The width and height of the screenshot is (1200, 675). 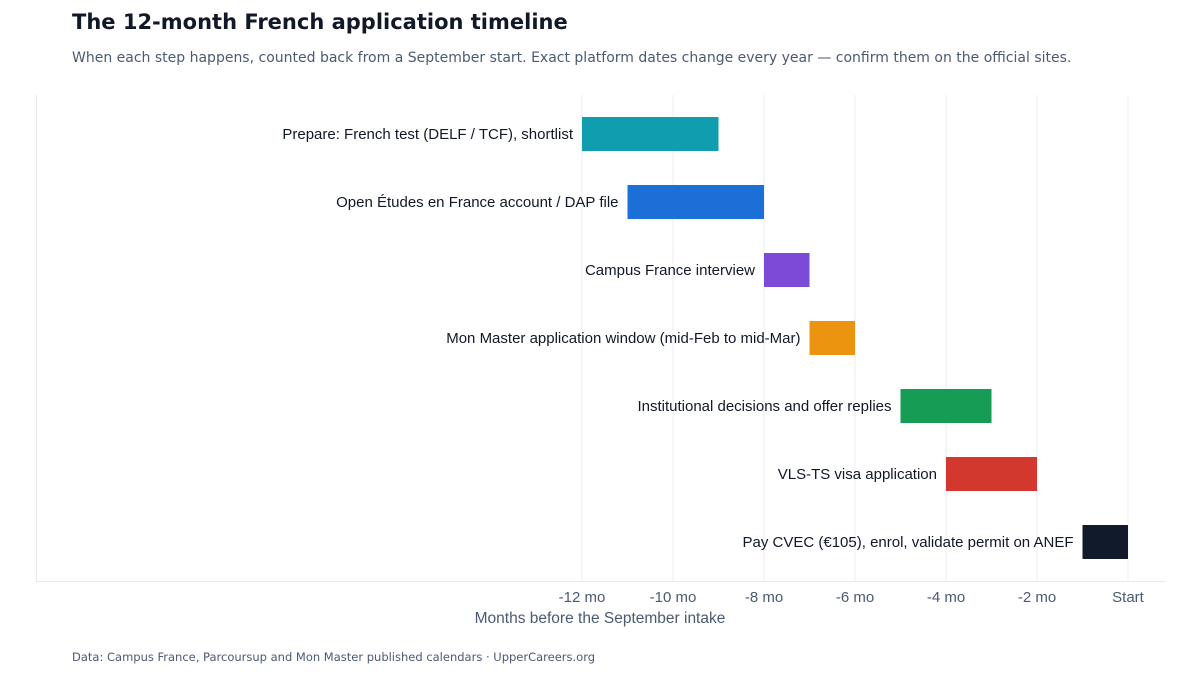 I want to click on category-label: VLS-TS visa application, so click(x=857, y=474).